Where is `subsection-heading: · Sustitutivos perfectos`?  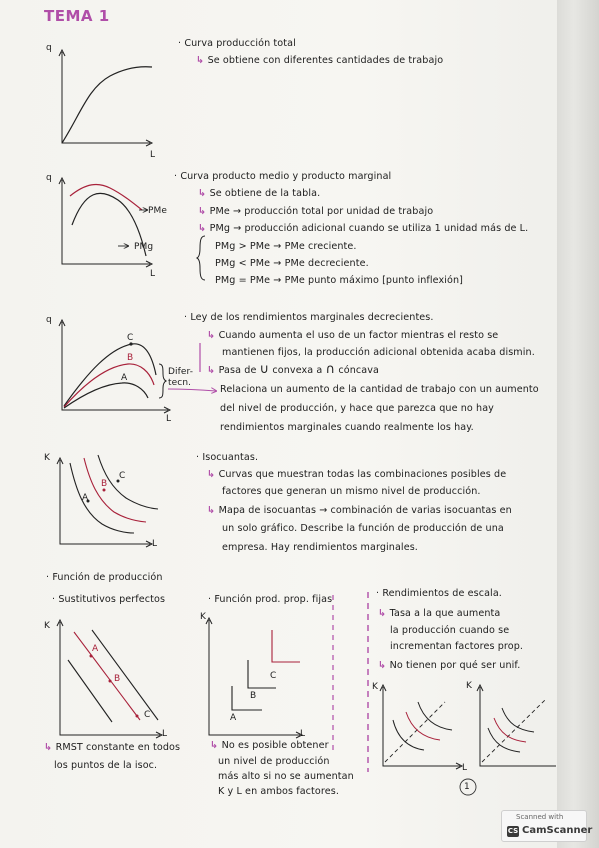 subsection-heading: · Sustitutivos perfectos is located at coordinates (109, 599).